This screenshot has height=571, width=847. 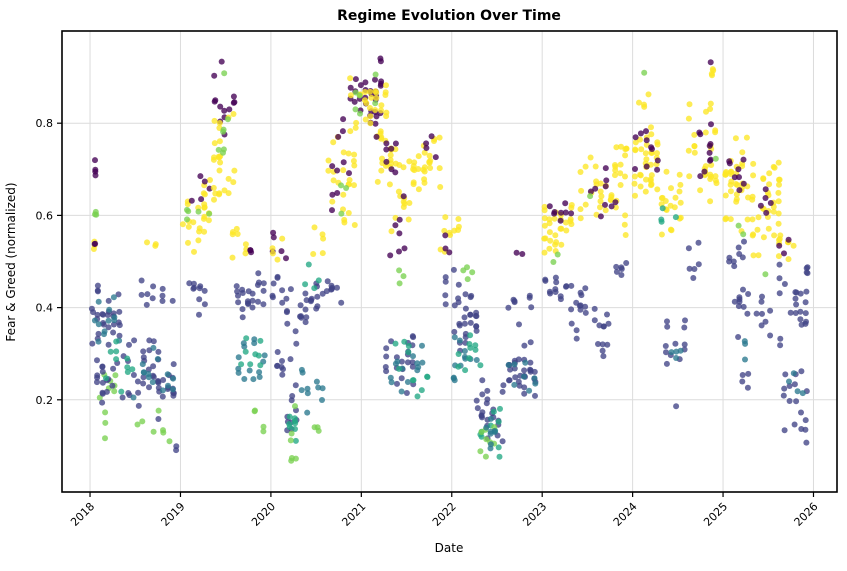 I want to click on y-tick-label: 0.6, so click(x=45, y=215).